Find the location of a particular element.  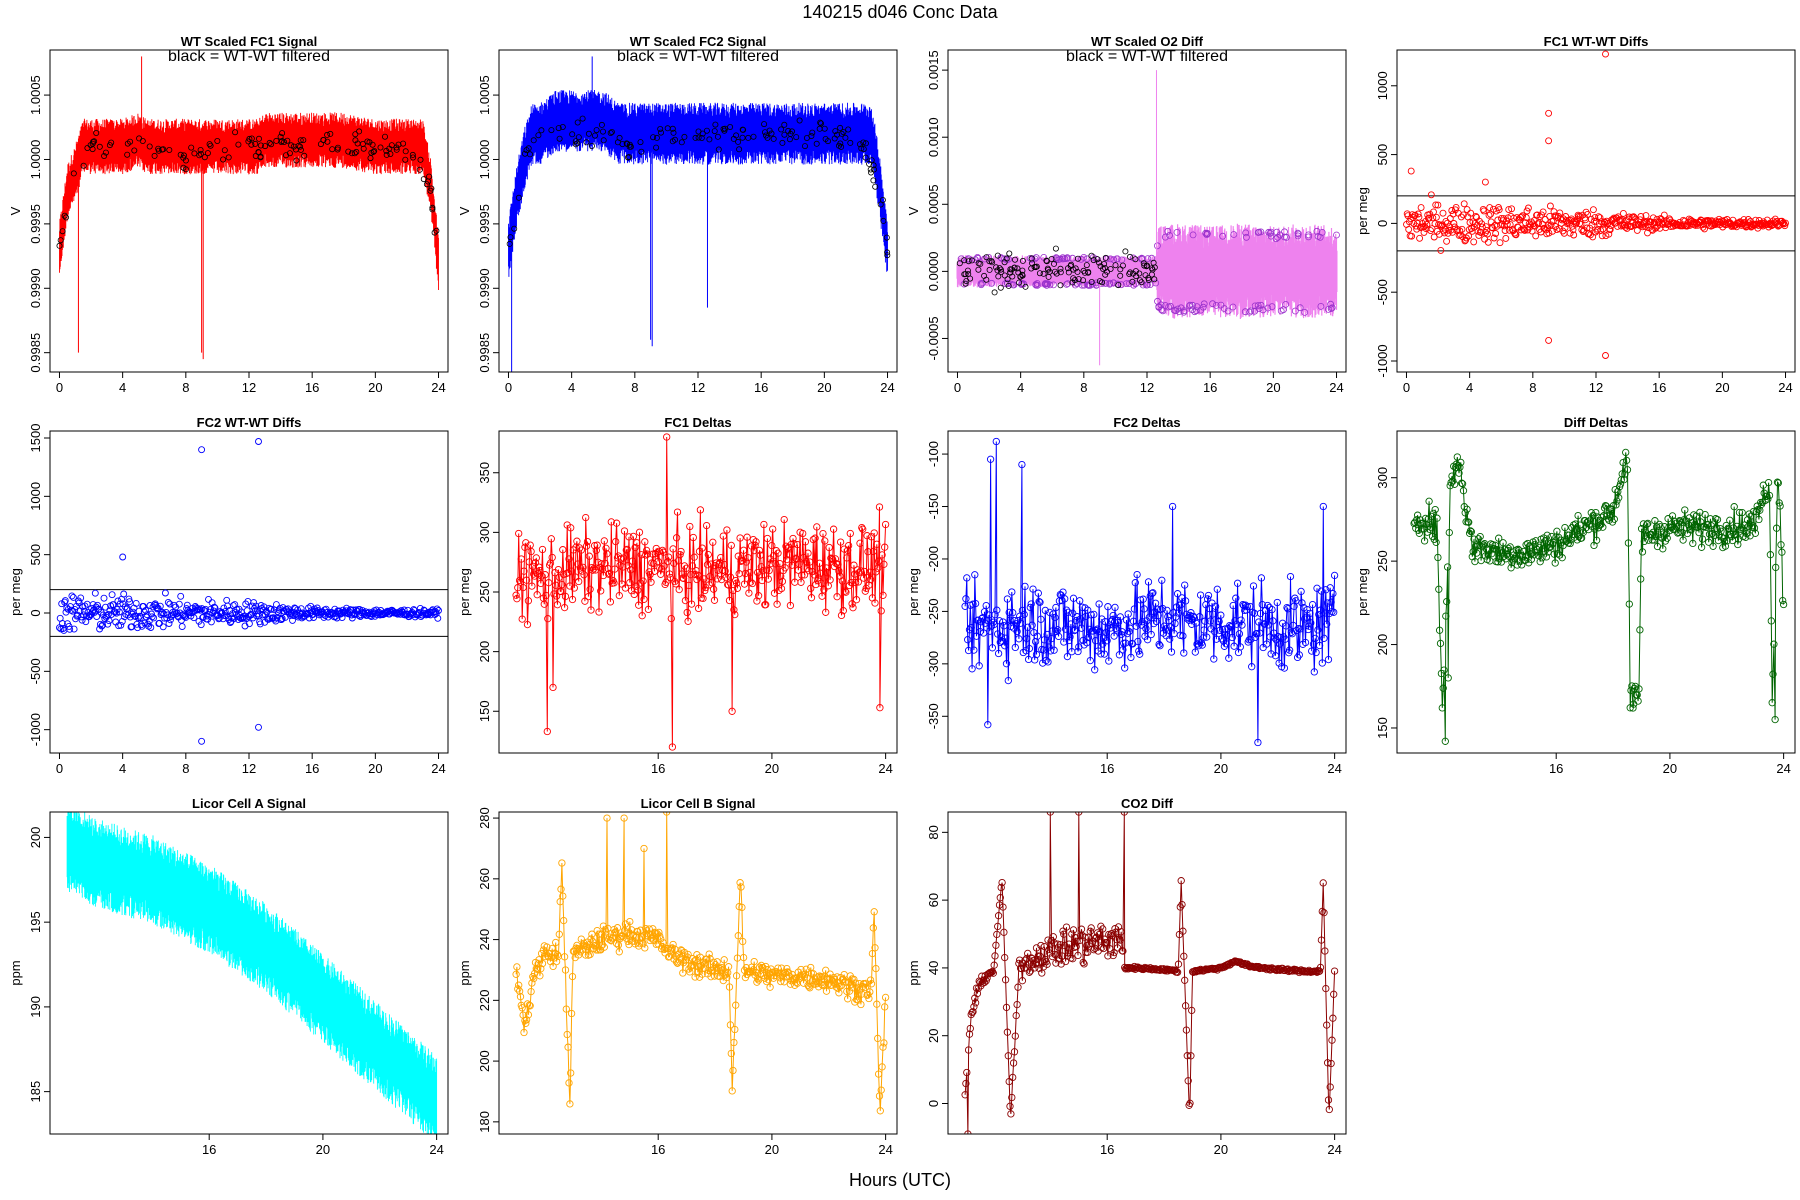

panel-5-y-tick-label-3: 500 is located at coordinates (35, 555).